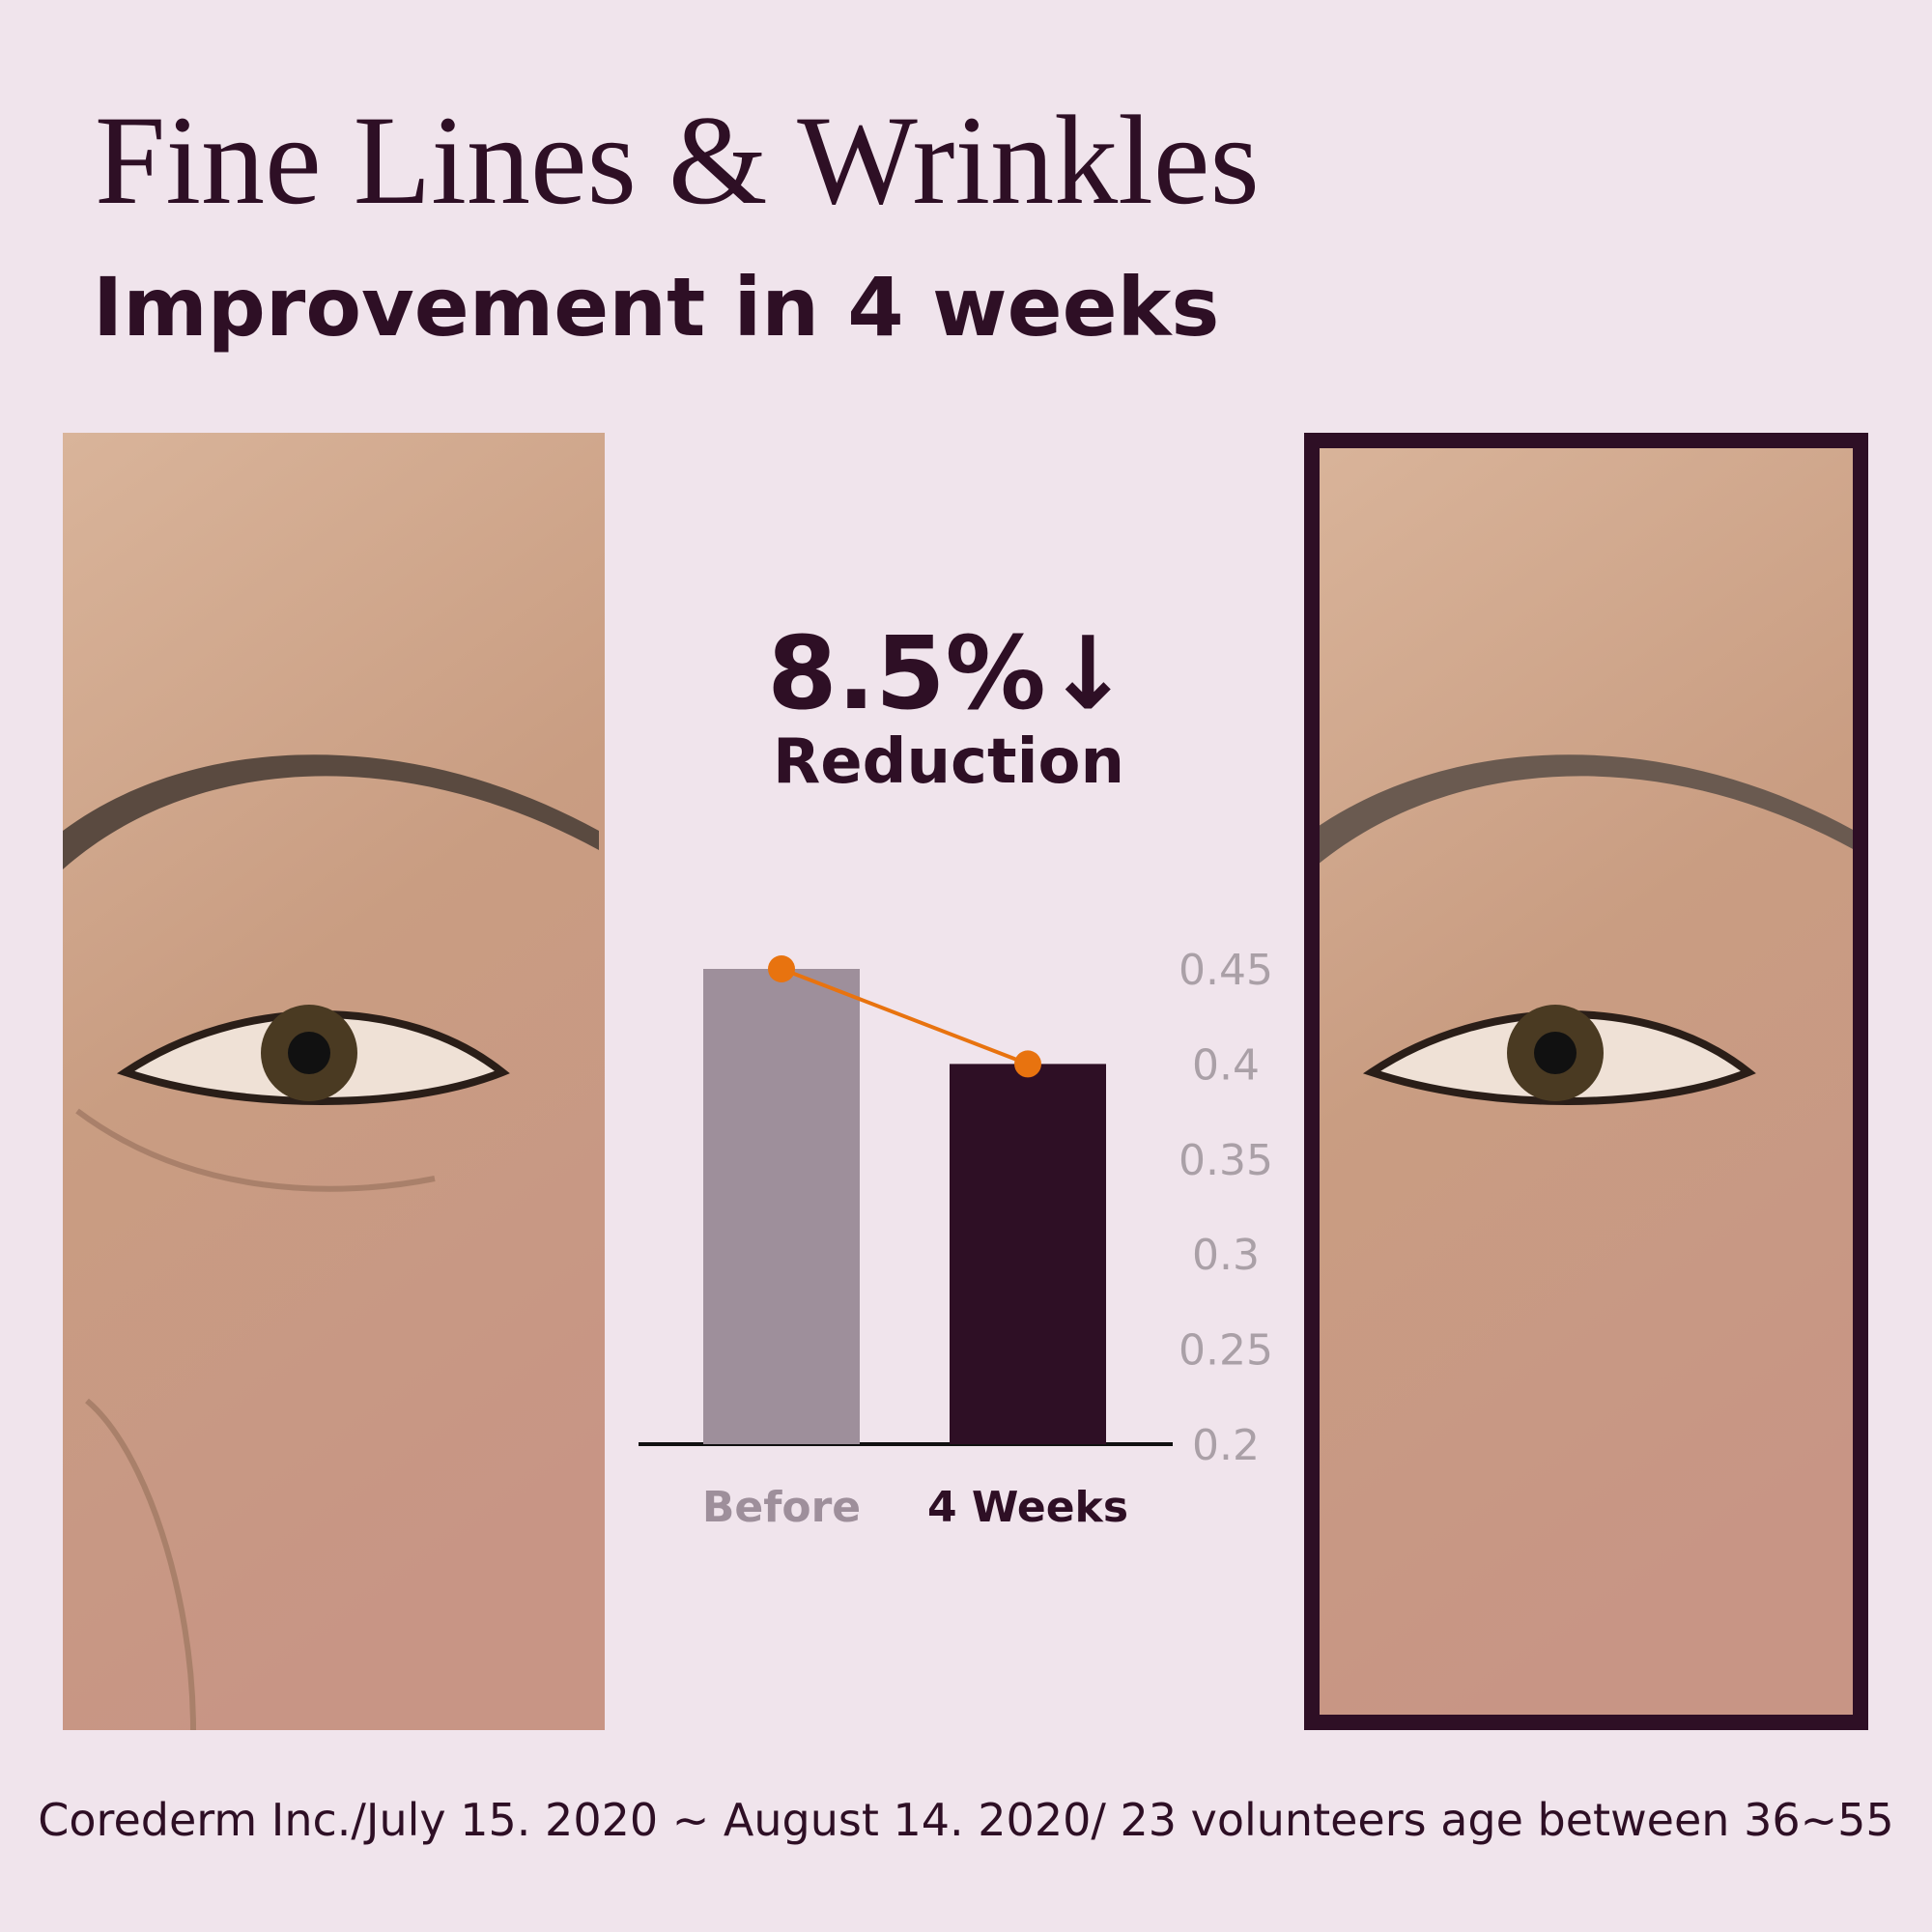  What do you see at coordinates (1226, 1351) in the screenshot?
I see `y-tick-label: 0.25` at bounding box center [1226, 1351].